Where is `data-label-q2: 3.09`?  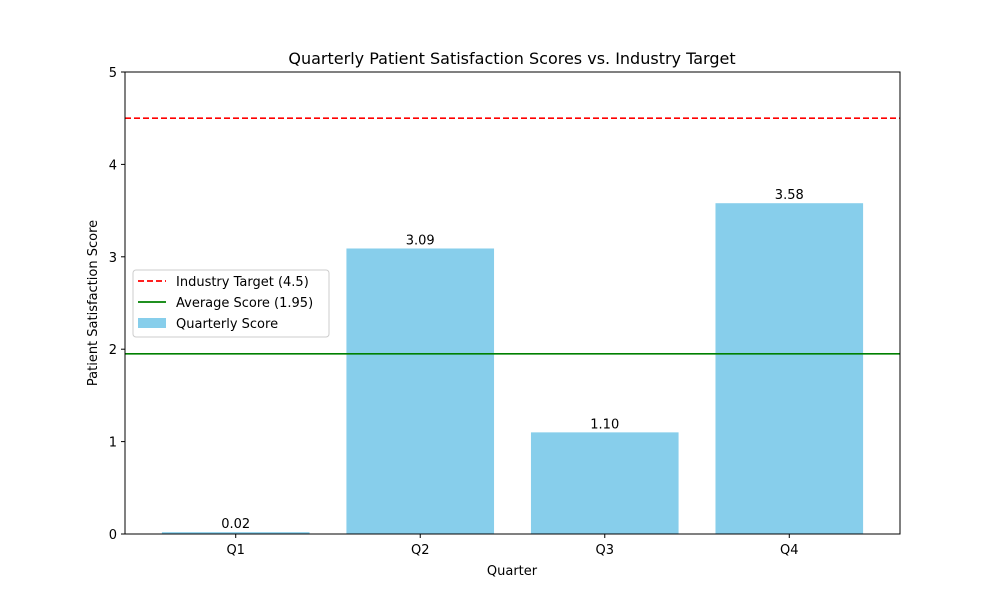
data-label-q2: 3.09 is located at coordinates (420, 240).